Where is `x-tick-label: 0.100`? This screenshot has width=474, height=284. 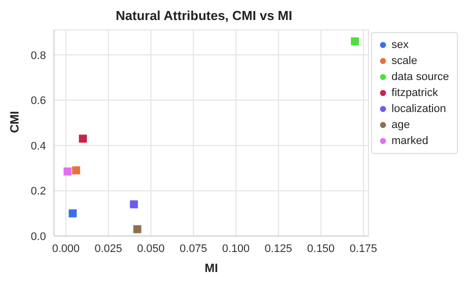
x-tick-label: 0.100 is located at coordinates (236, 248).